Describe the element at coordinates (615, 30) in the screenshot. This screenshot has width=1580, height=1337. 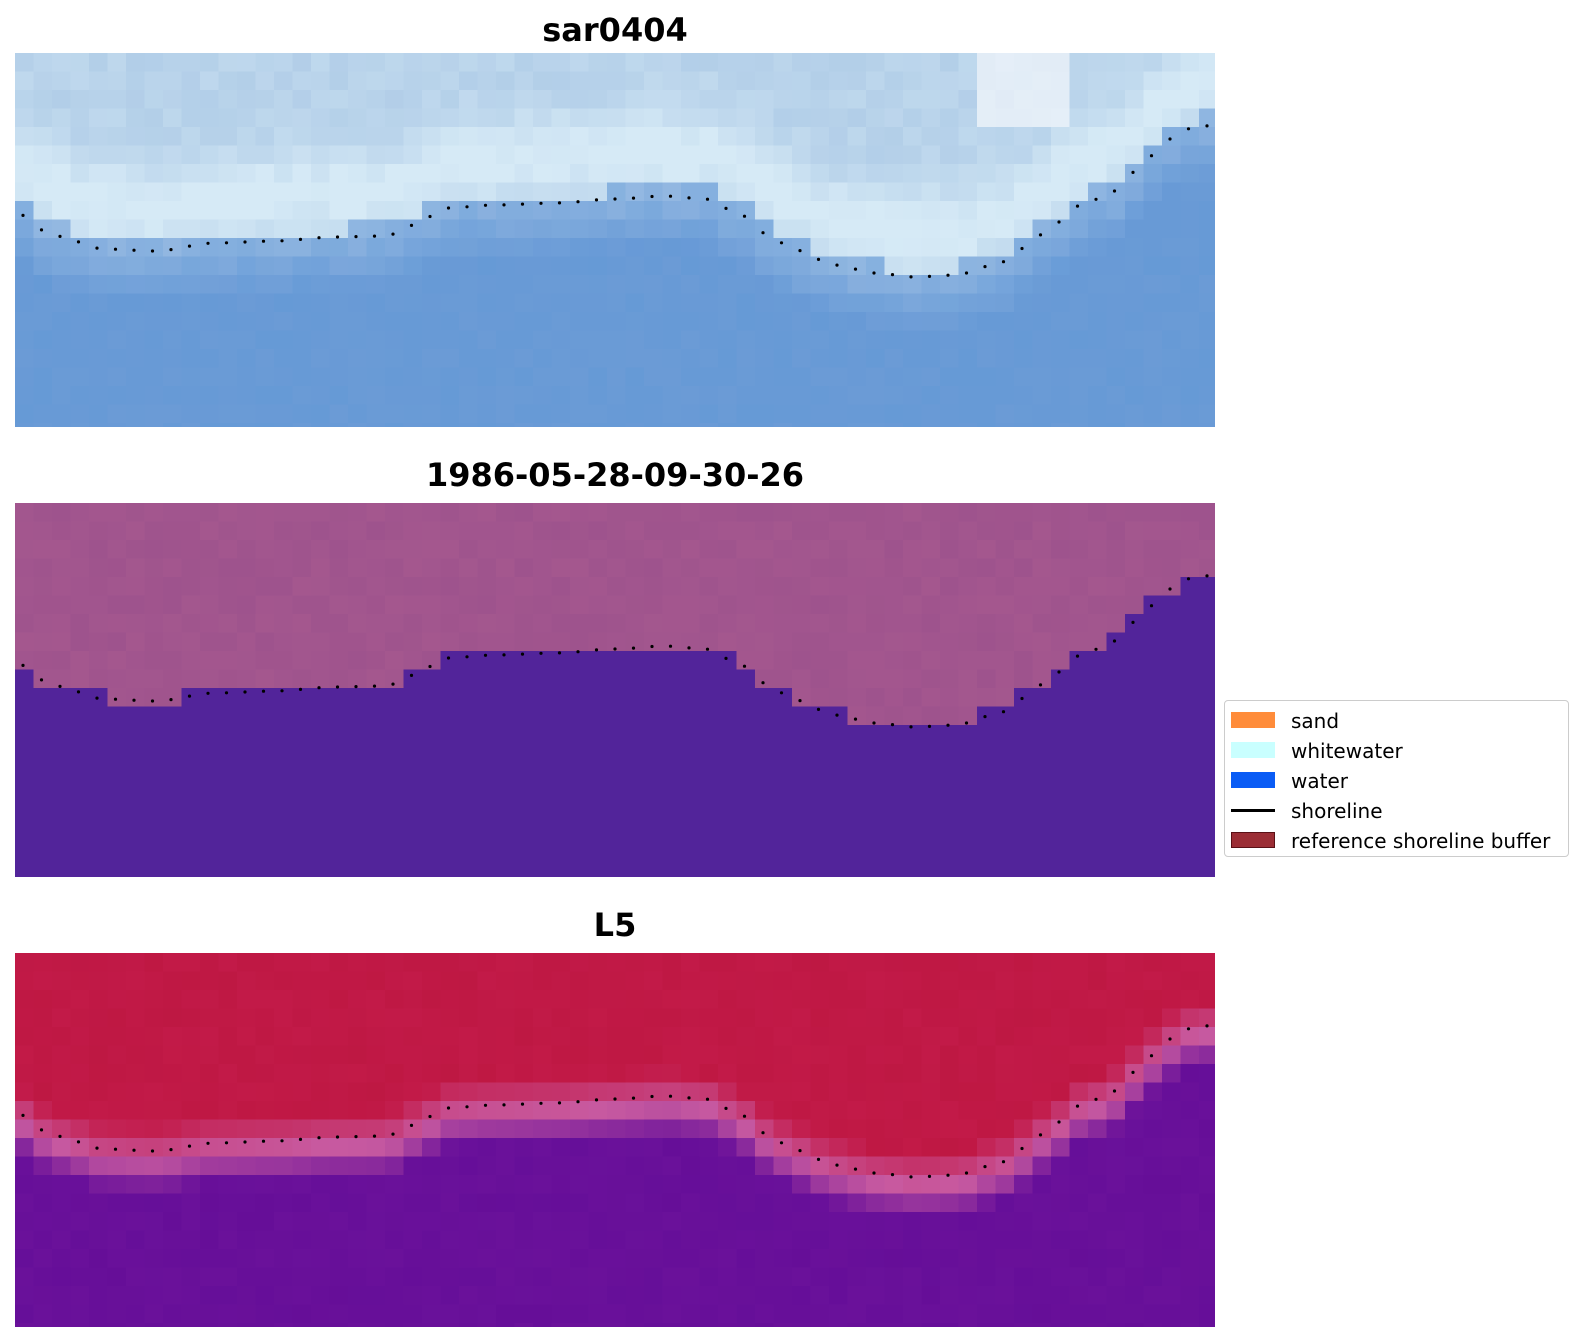
I see `panel-title-top: sar0404` at that location.